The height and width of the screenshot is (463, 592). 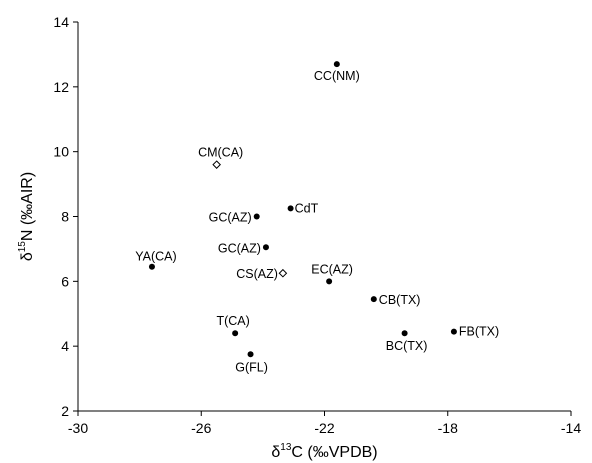 I want to click on y-tick-label: 2, so click(x=65, y=411).